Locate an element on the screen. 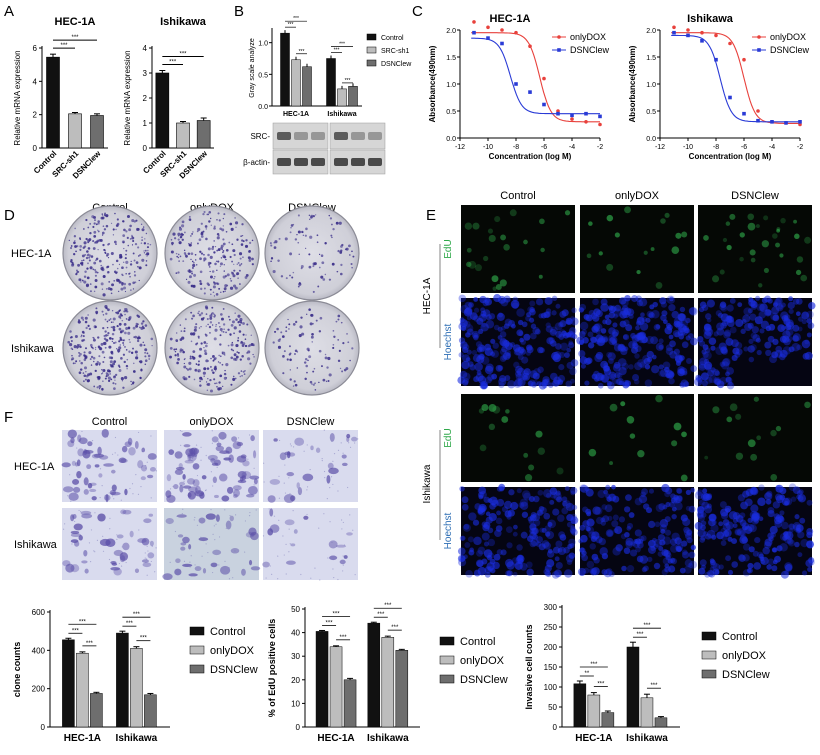 The image size is (820, 755). colony-plate is located at coordinates (110, 253).